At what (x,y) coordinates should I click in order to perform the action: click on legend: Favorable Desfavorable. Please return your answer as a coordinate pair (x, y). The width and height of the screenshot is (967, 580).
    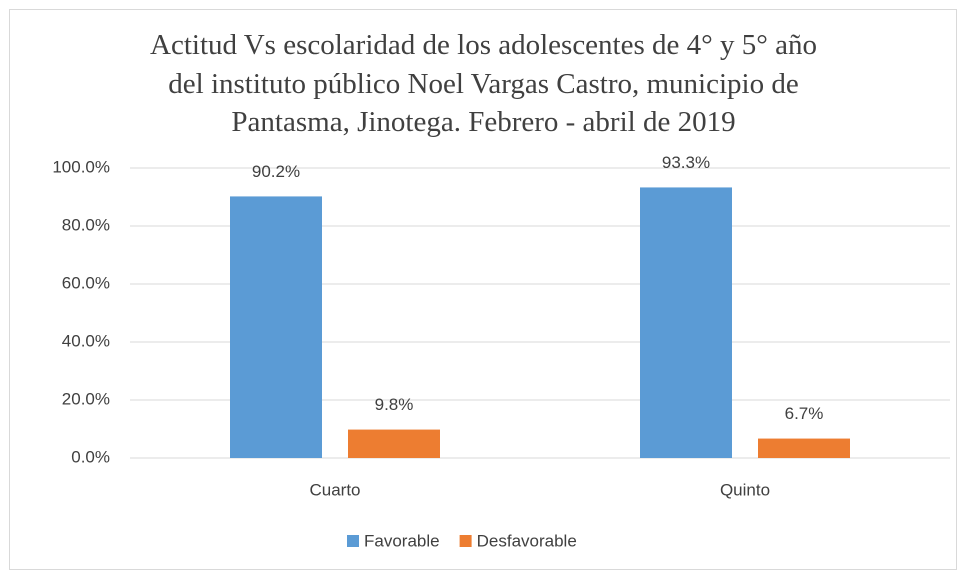
    Looking at the image, I should click on (462, 540).